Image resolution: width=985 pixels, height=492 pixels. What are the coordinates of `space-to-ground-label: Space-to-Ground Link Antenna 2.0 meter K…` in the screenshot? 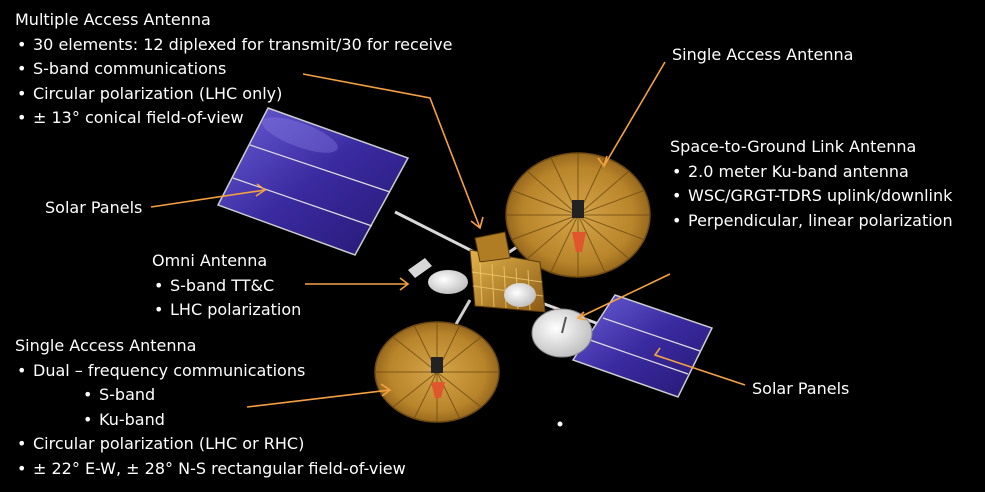 It's located at (811, 184).